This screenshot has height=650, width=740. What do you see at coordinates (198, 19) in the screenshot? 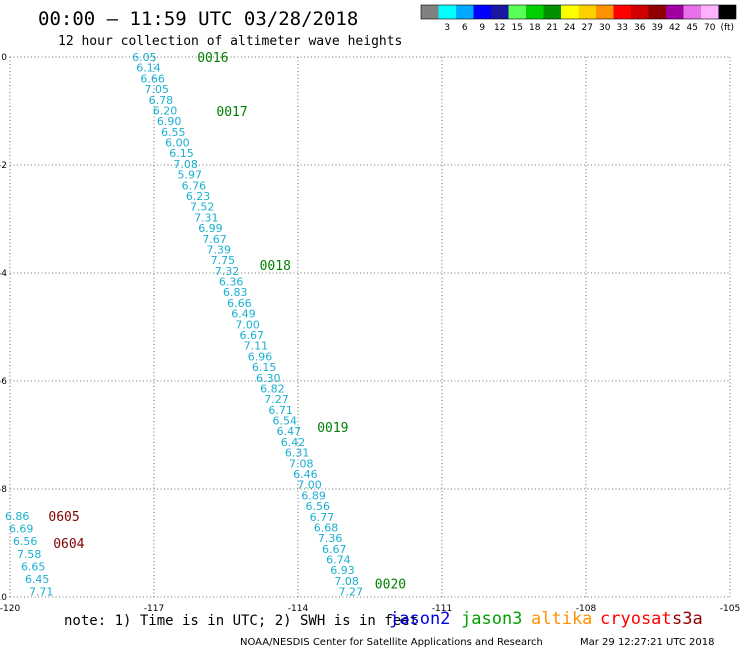
I see `page-title: 00:00 – 11:59 UTC 03/28/2018` at bounding box center [198, 19].